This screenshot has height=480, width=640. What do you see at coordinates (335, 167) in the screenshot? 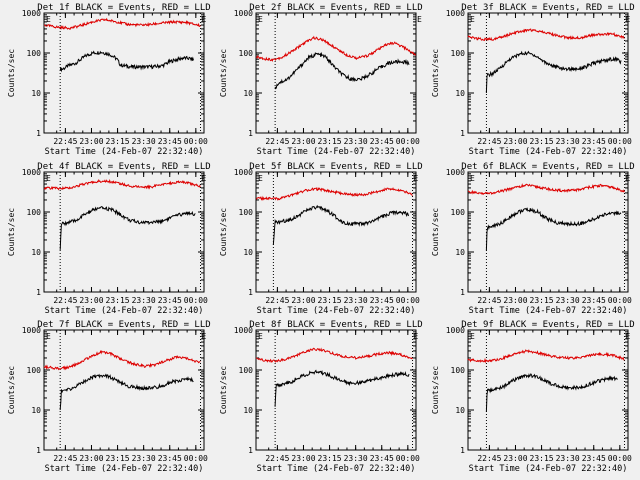
I see `chart-title: Det 5f BLACK = Events, RED = LLD` at bounding box center [335, 167].